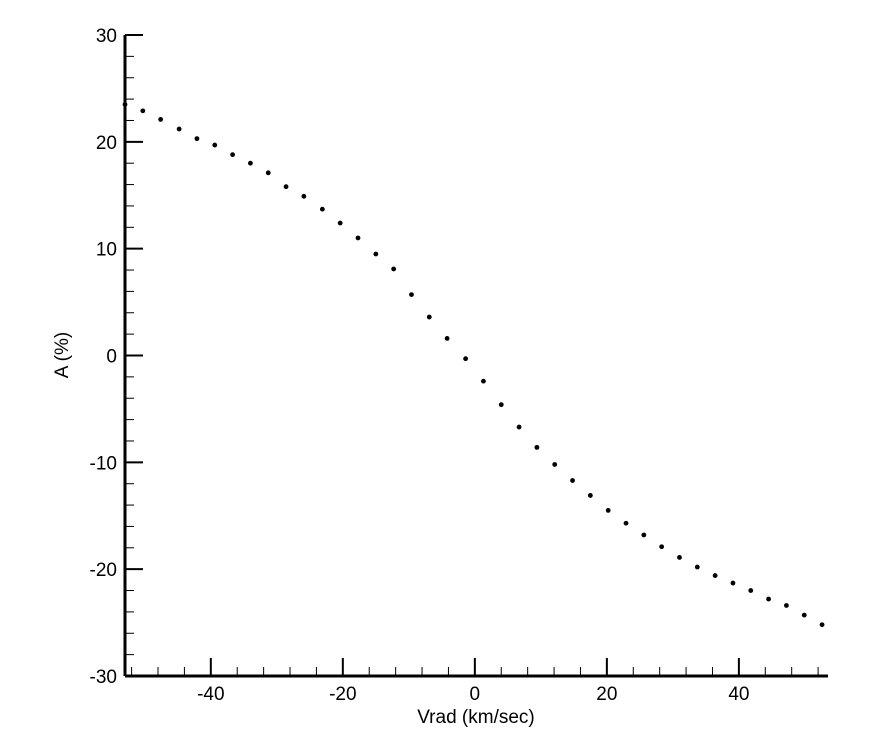 This screenshot has width=878, height=743. Describe the element at coordinates (62, 355) in the screenshot. I see `y-axis-title: A (%)` at that location.